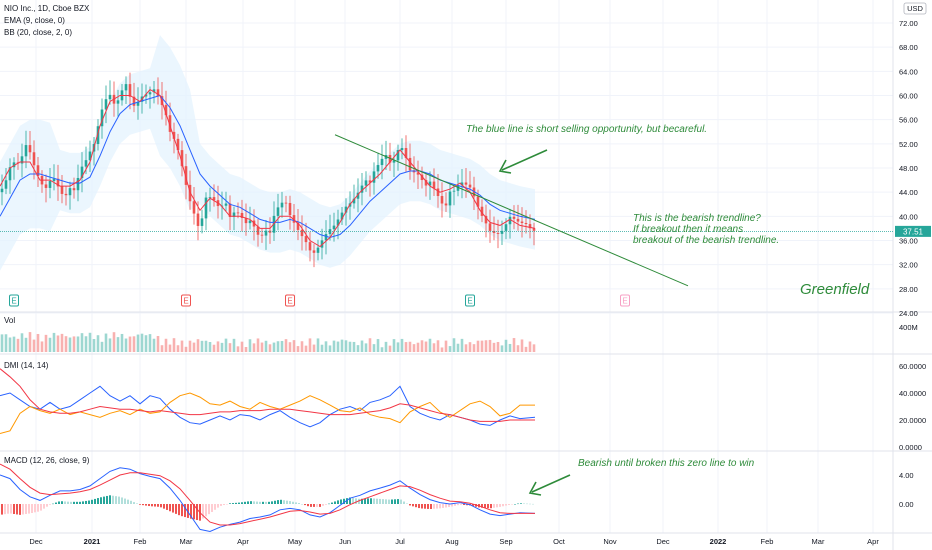  Describe the element at coordinates (511, 210) in the screenshot. I see `bearish-trendline` at that location.